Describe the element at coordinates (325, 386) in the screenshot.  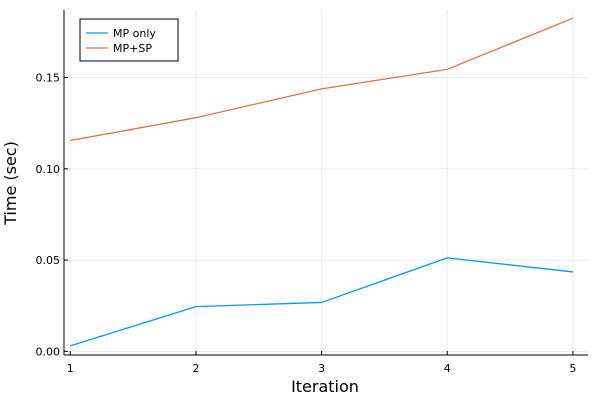
I see `x-axis-title: Iteration` at that location.